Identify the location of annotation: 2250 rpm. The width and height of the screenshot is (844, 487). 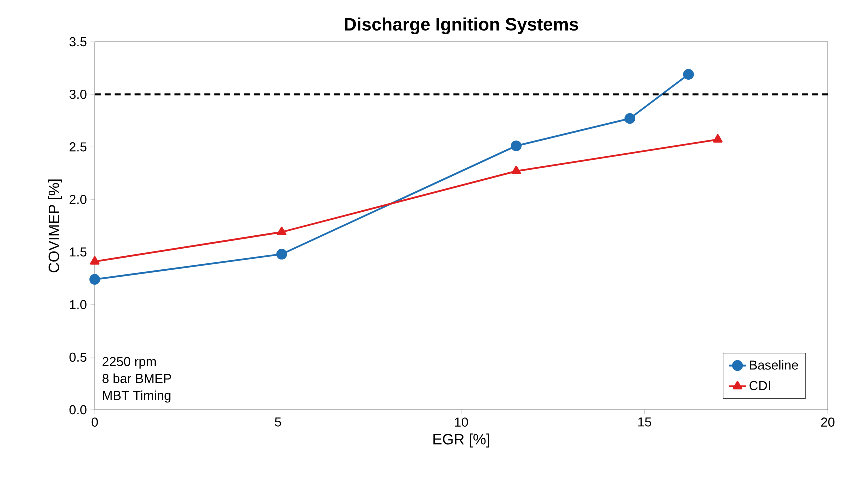
(129, 363).